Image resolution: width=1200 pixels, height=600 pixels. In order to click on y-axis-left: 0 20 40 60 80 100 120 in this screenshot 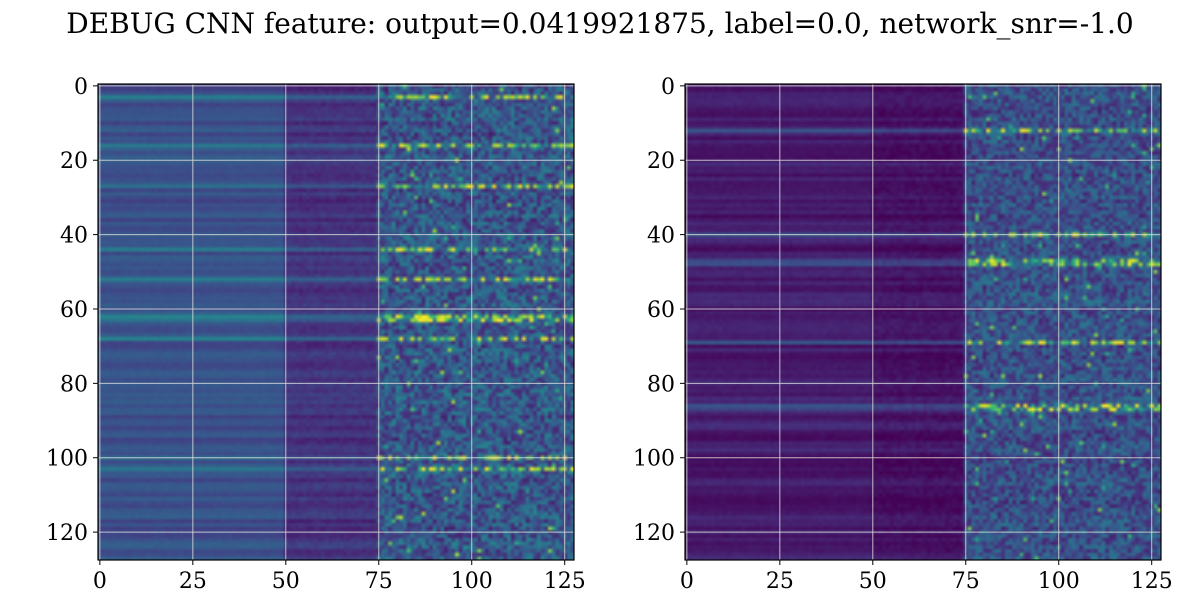, I will do `click(72, 310)`.